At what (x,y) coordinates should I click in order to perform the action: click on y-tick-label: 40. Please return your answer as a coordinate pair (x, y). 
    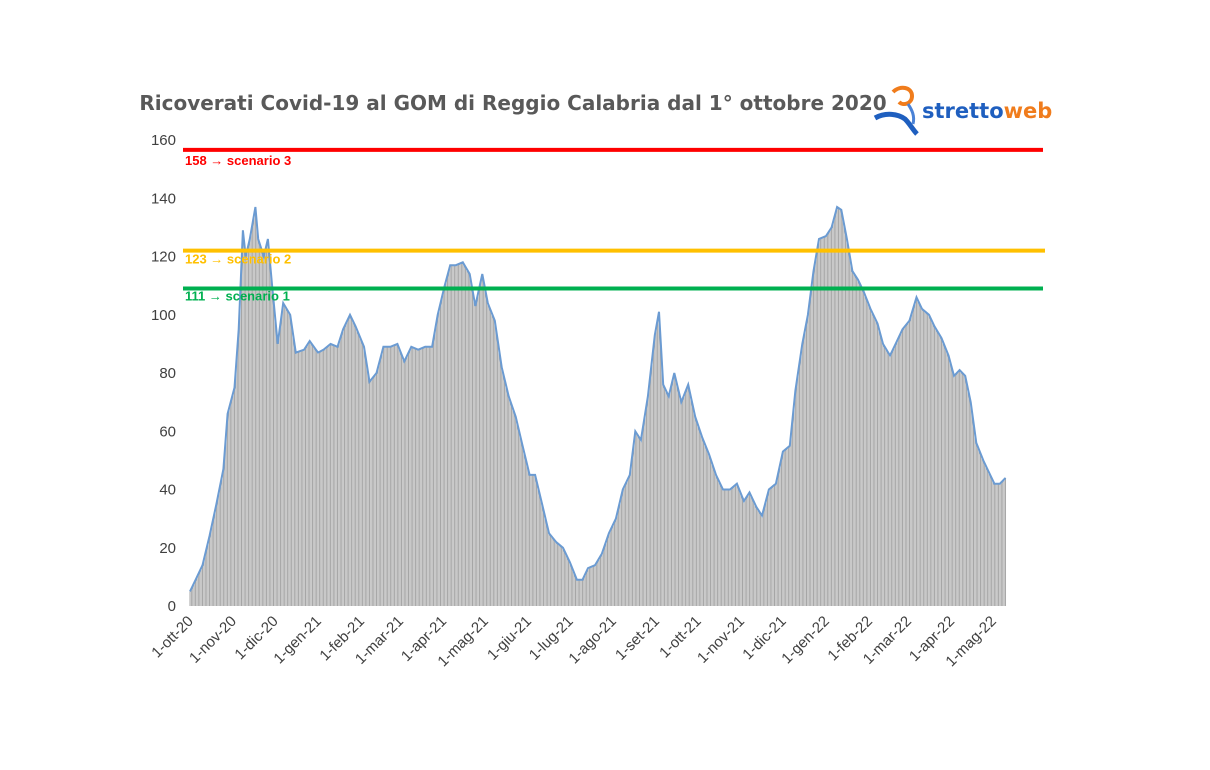
    Looking at the image, I should click on (167, 490).